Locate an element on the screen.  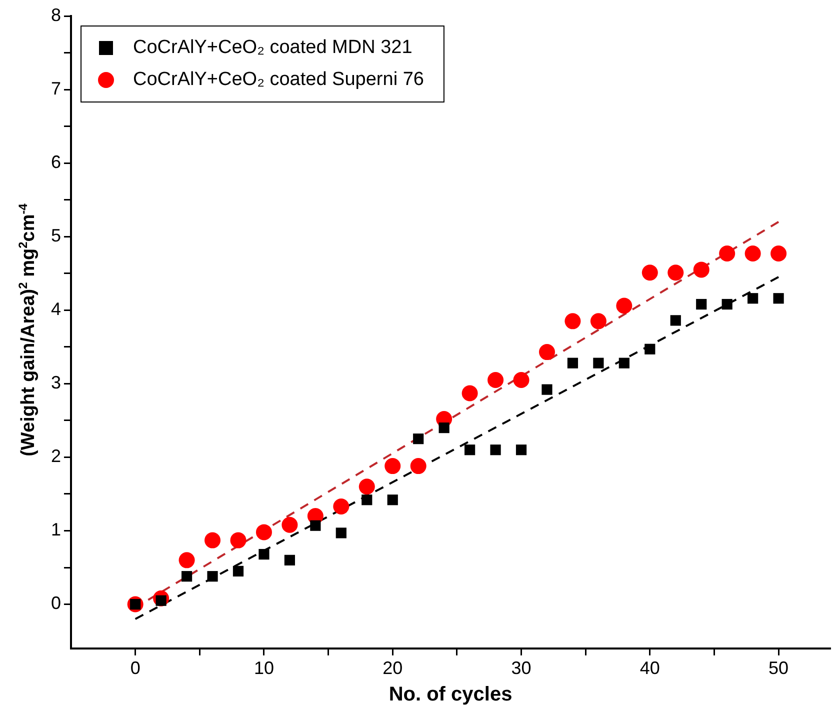
y-tick-label: 8 is located at coordinates (56, 14).